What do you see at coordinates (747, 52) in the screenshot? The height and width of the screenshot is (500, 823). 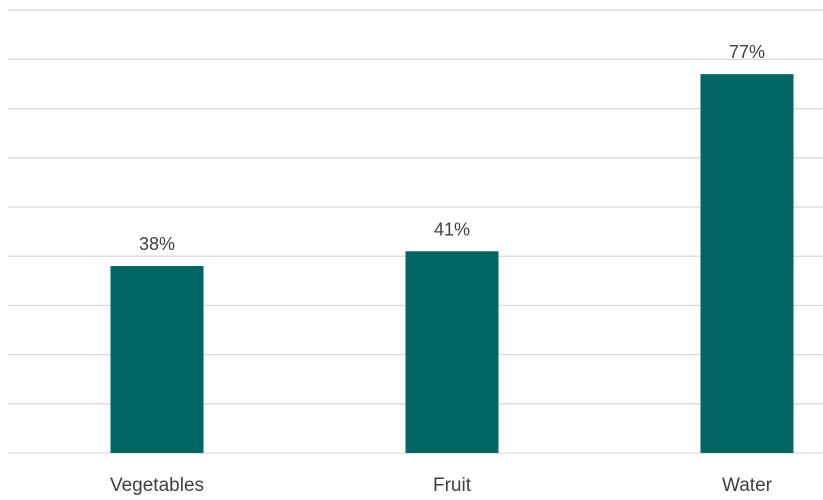 I see `data-label-water: 77%` at bounding box center [747, 52].